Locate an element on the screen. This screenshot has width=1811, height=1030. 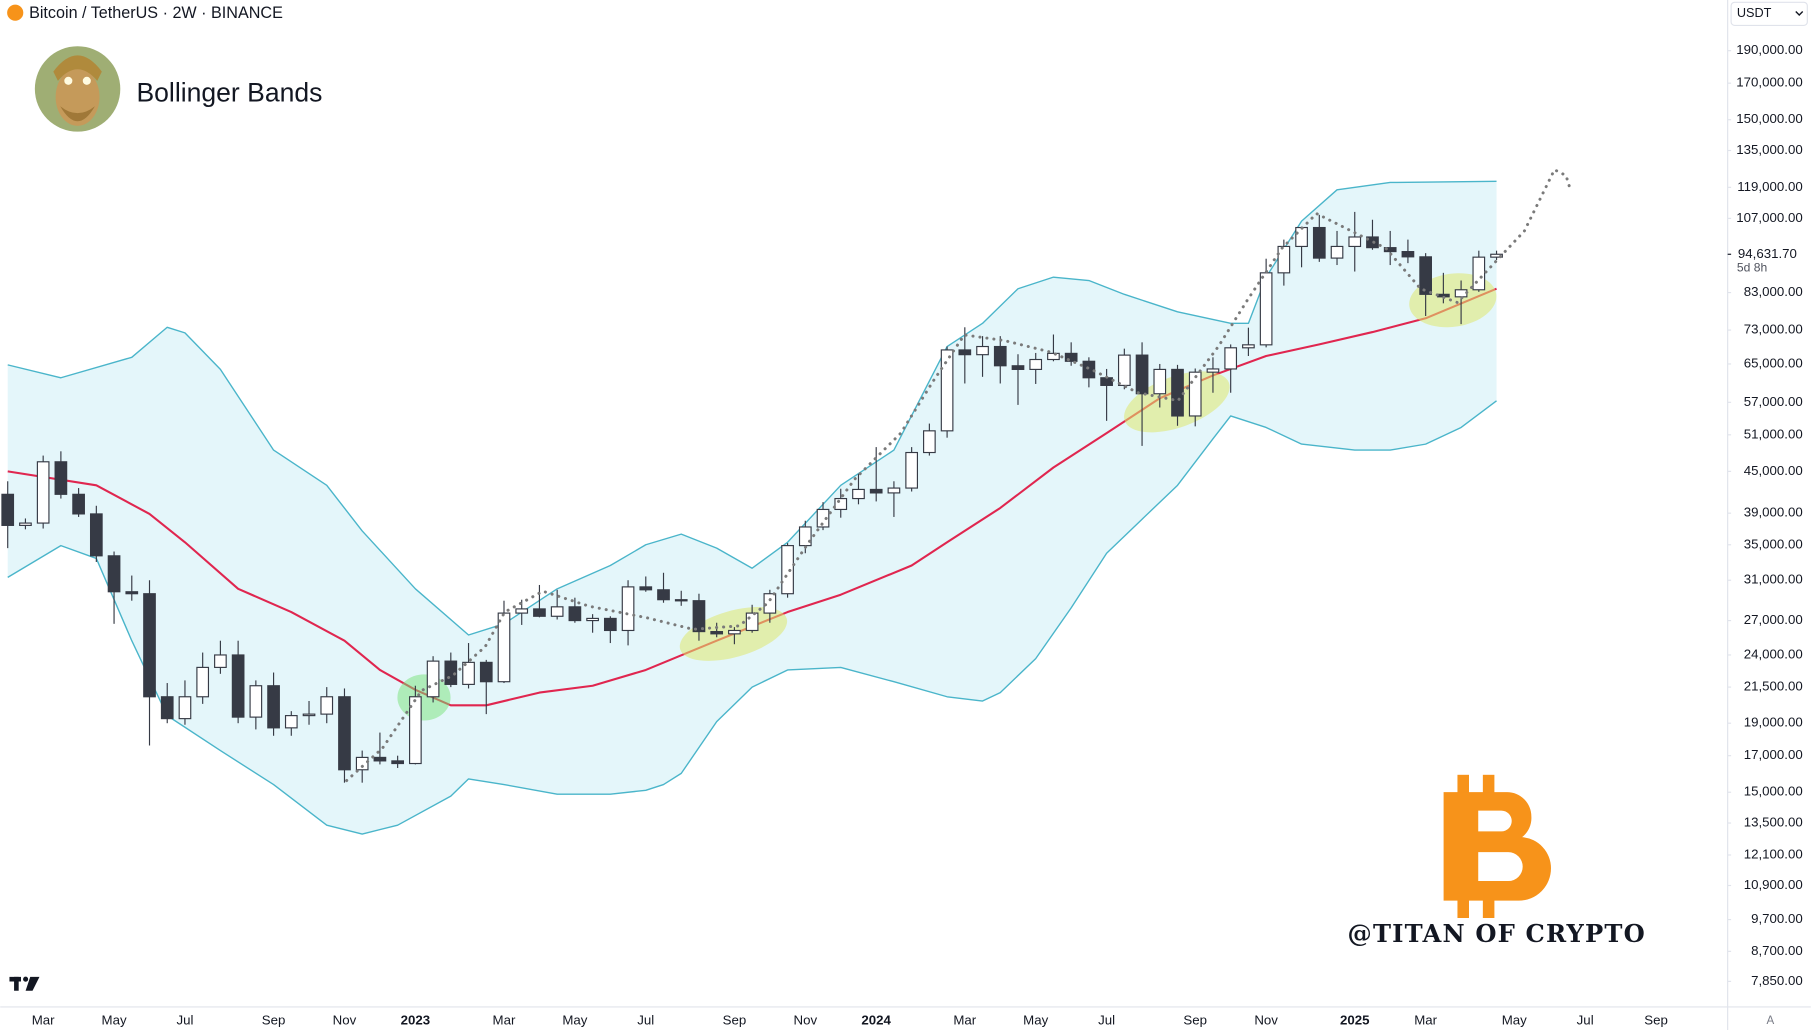
y-tick-label: 119,000.00 is located at coordinates (1769, 186).